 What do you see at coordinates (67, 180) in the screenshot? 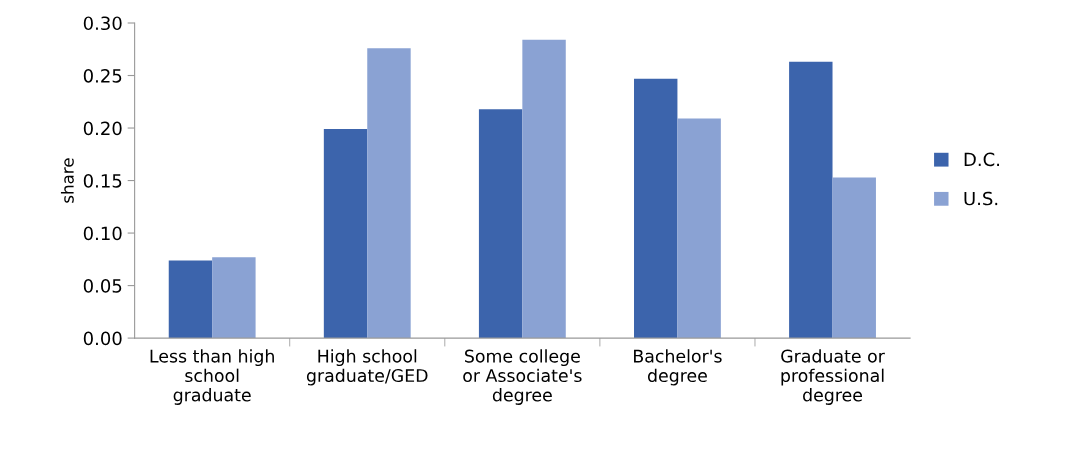
I see `y-axis-title: share` at bounding box center [67, 180].